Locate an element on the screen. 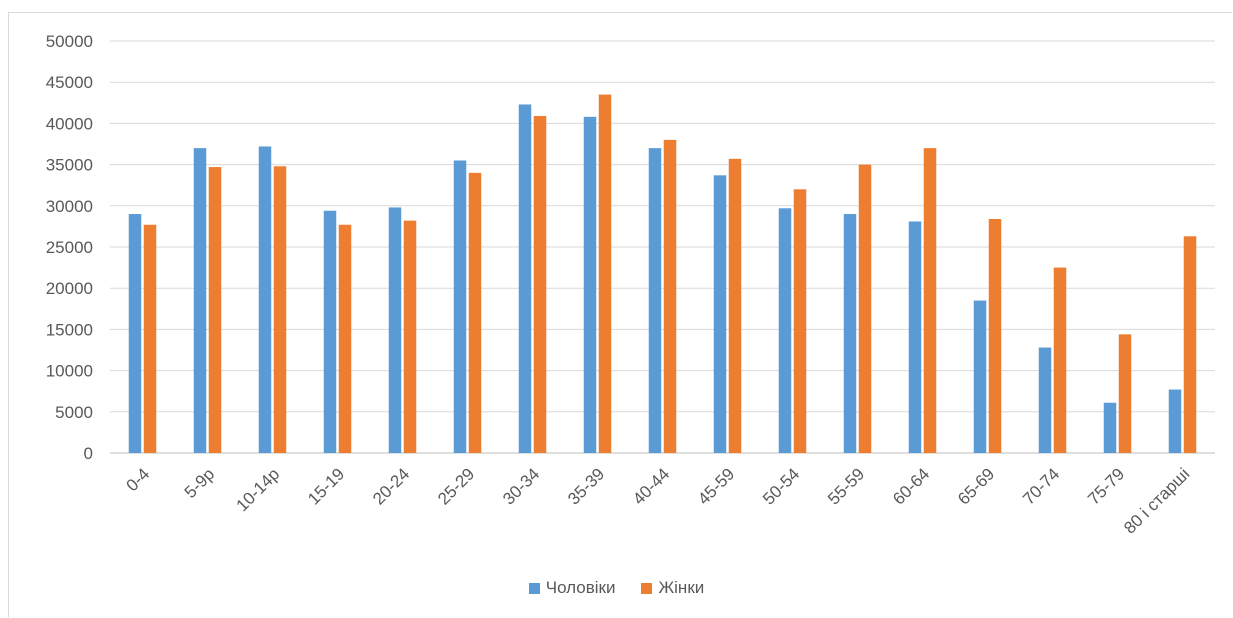 This screenshot has height=618, width=1233. x-tick-label: 75-79 is located at coordinates (1106, 486).